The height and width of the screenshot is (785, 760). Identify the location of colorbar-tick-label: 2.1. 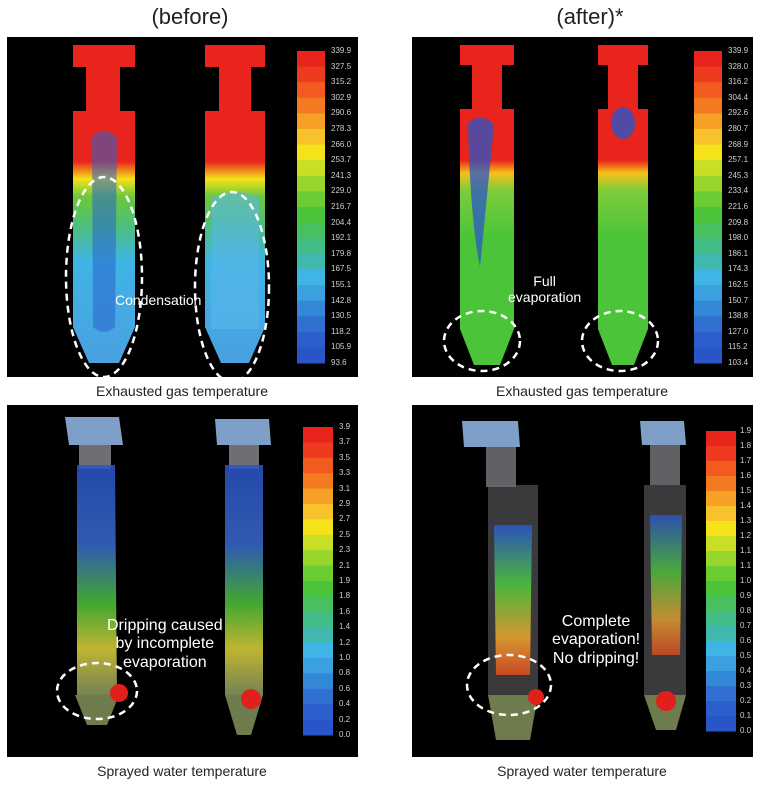
(345, 565).